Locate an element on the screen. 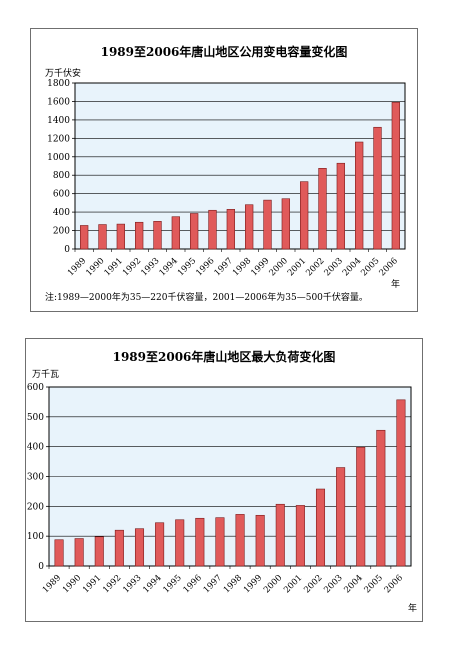  y-tick-label: 100 is located at coordinates (35, 537).